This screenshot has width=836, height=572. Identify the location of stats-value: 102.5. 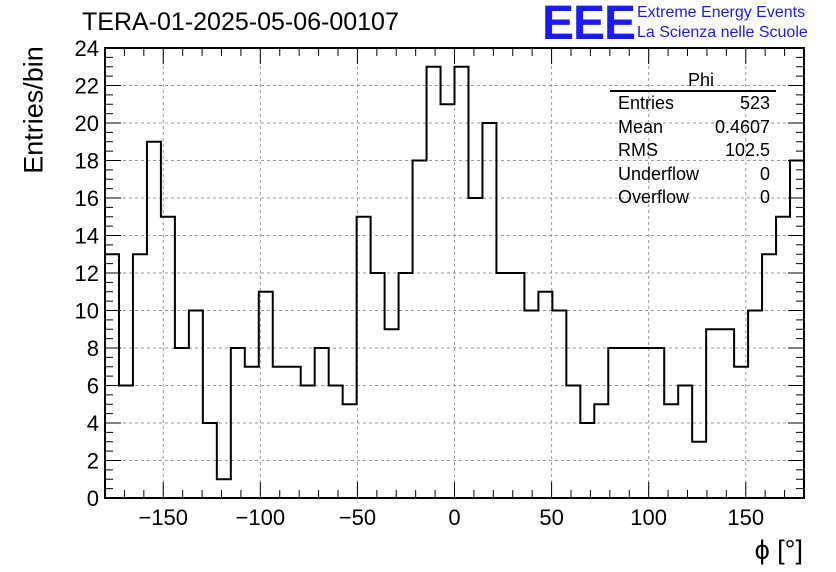
(747, 150).